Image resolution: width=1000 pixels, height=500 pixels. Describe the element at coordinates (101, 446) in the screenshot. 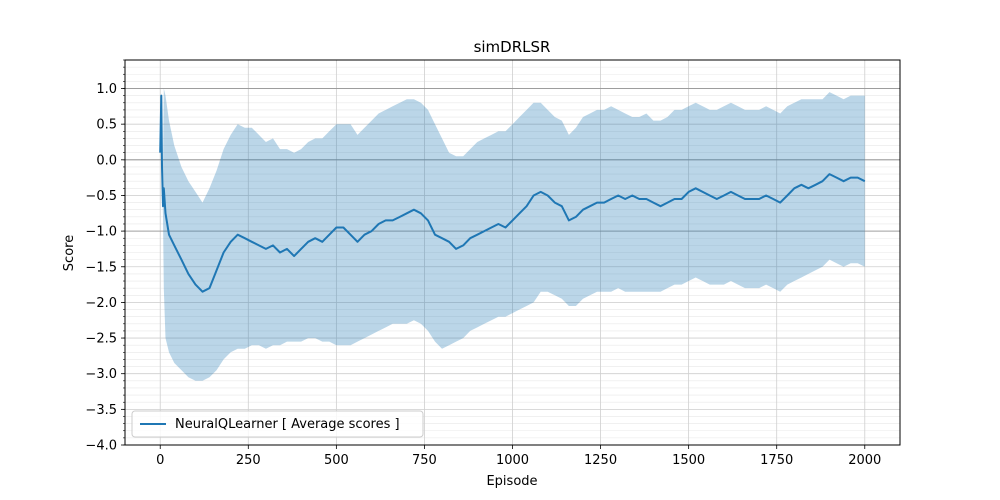

I see `y-tick-label: −4.0` at that location.